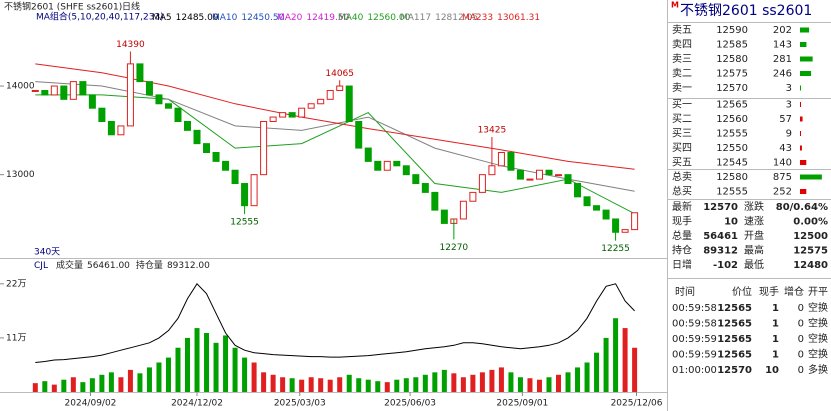 This screenshot has height=411, width=831. Describe the element at coordinates (754, 235) in the screenshot. I see `stat-label: 开盘` at that location.